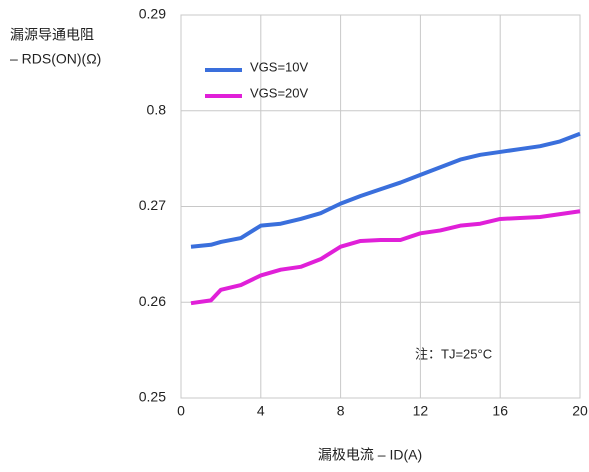 This screenshot has height=472, width=589. I want to click on legend-label: VGS=10V, so click(279, 66).